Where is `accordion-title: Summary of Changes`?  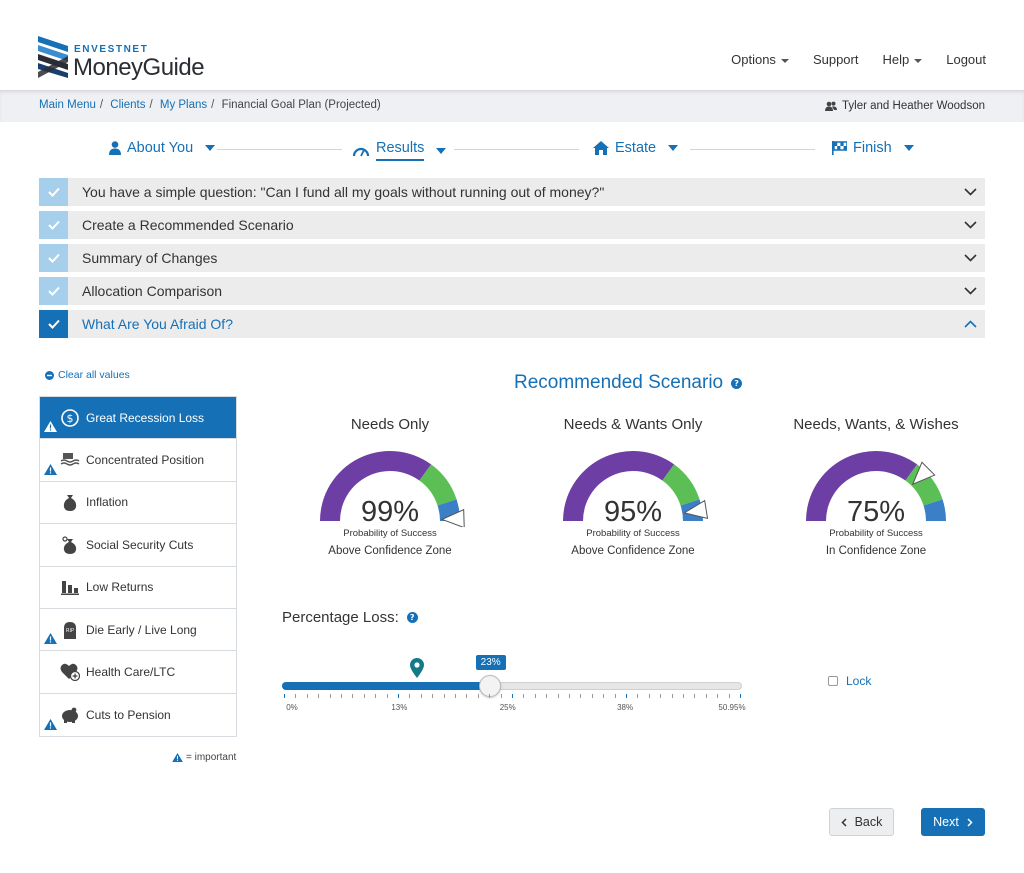
accordion-title: Summary of Changes is located at coordinates (150, 258).